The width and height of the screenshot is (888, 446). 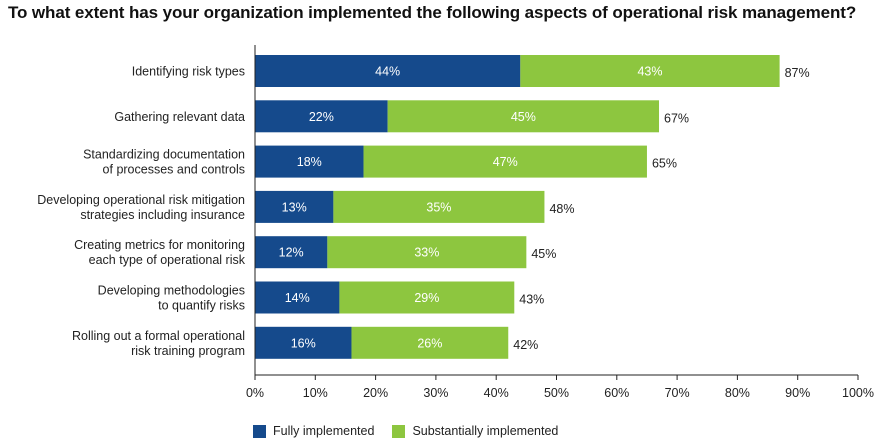 I want to click on legend-swatch-substantially, so click(x=399, y=431).